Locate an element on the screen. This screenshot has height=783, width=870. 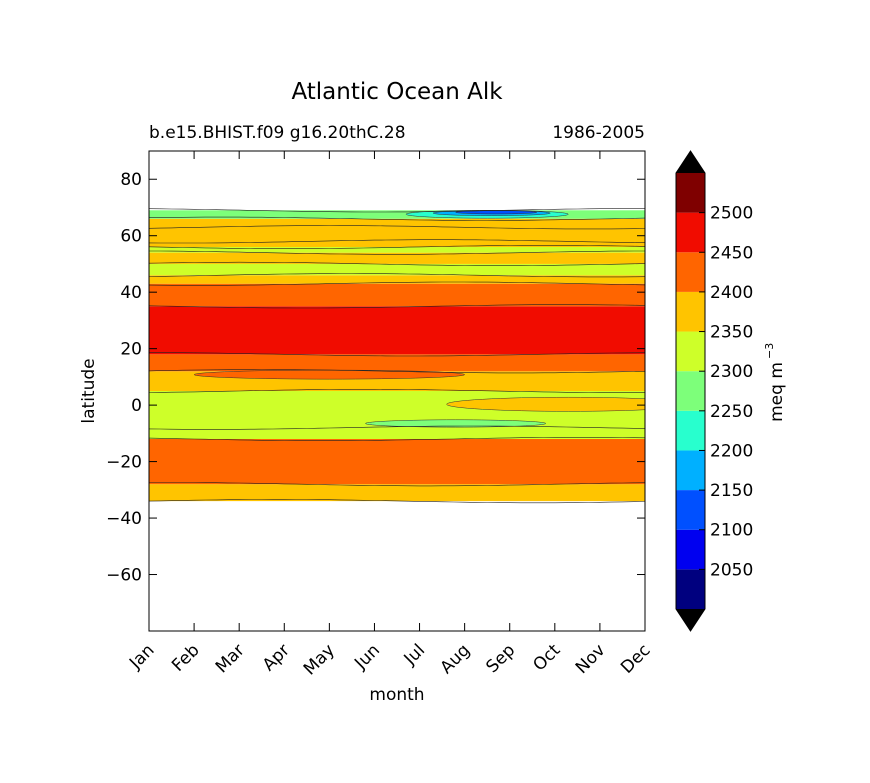
x-tick-label: Aug is located at coordinates (456, 659).